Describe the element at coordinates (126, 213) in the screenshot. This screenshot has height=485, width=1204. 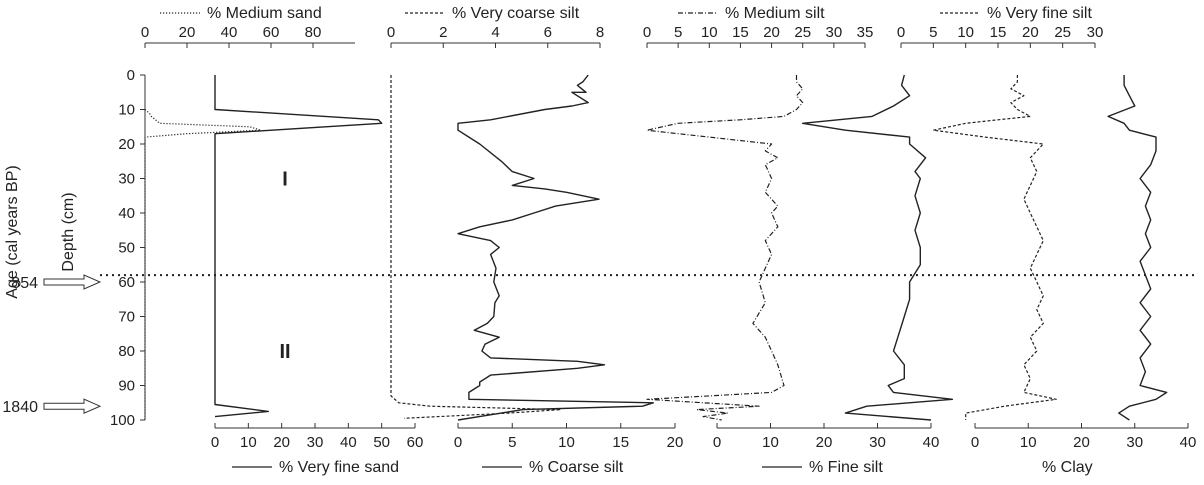
I see `depth-tick-label: 40` at that location.